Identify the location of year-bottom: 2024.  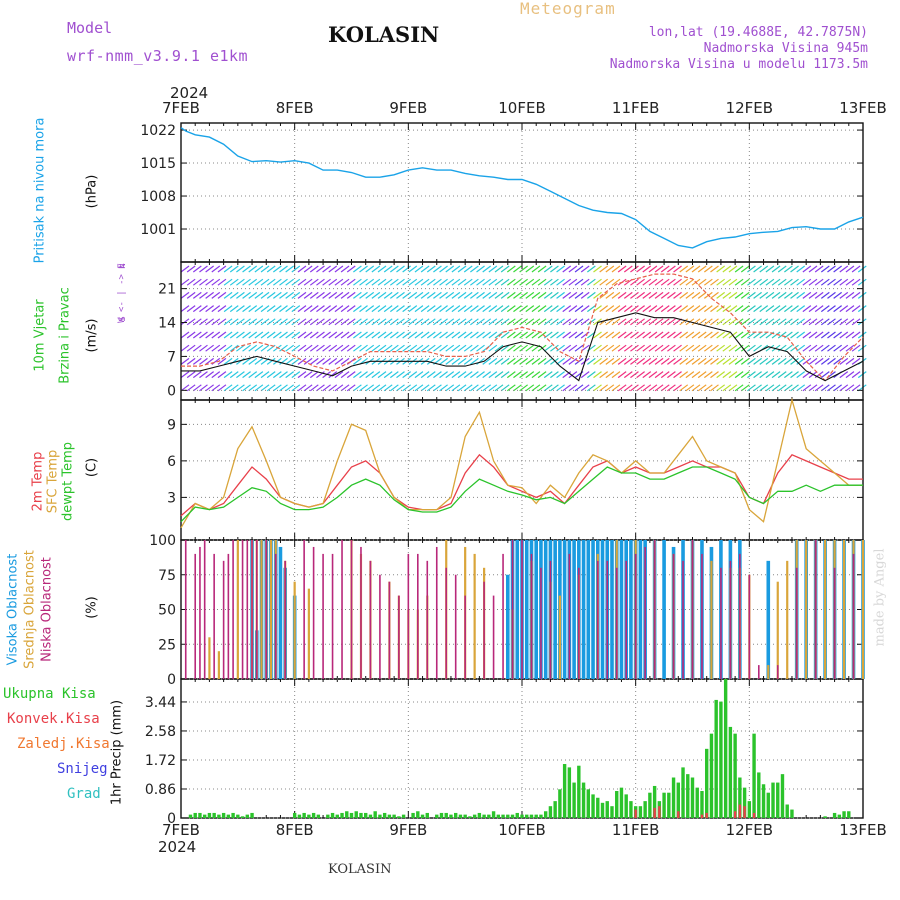
(177, 847).